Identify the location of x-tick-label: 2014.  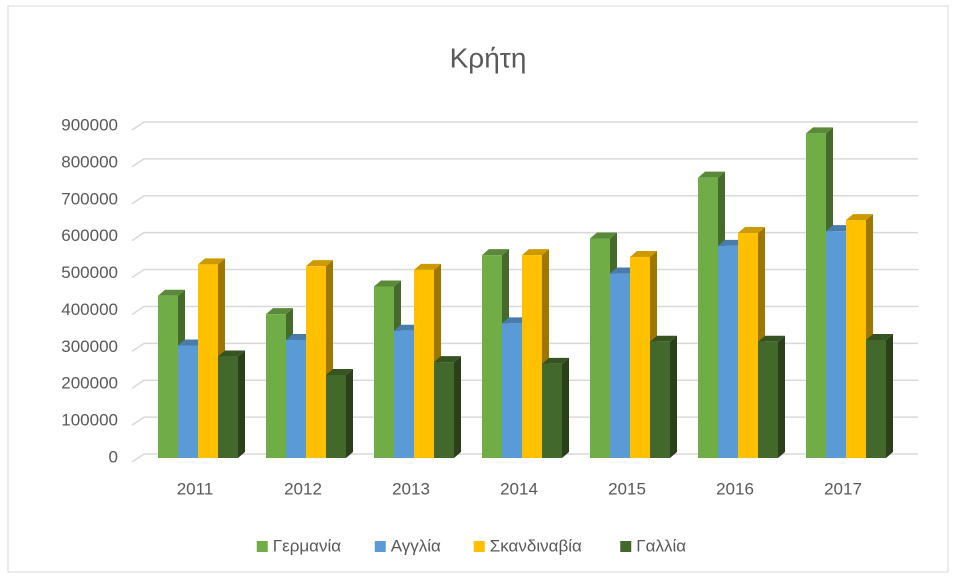
(519, 488).